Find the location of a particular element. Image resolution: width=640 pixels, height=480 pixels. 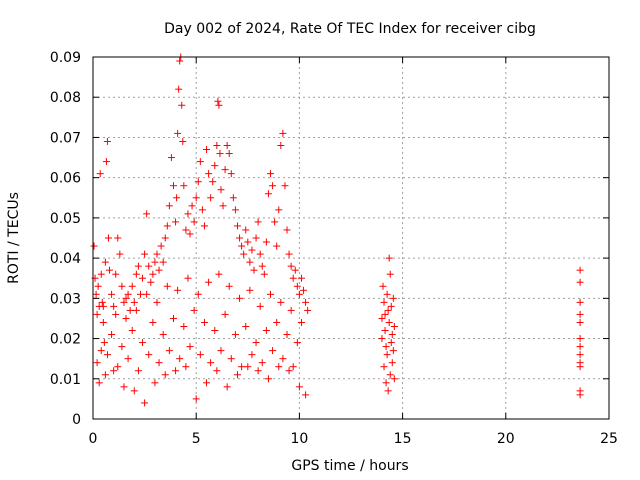

y-tick-label: 0.04 is located at coordinates (65, 259).